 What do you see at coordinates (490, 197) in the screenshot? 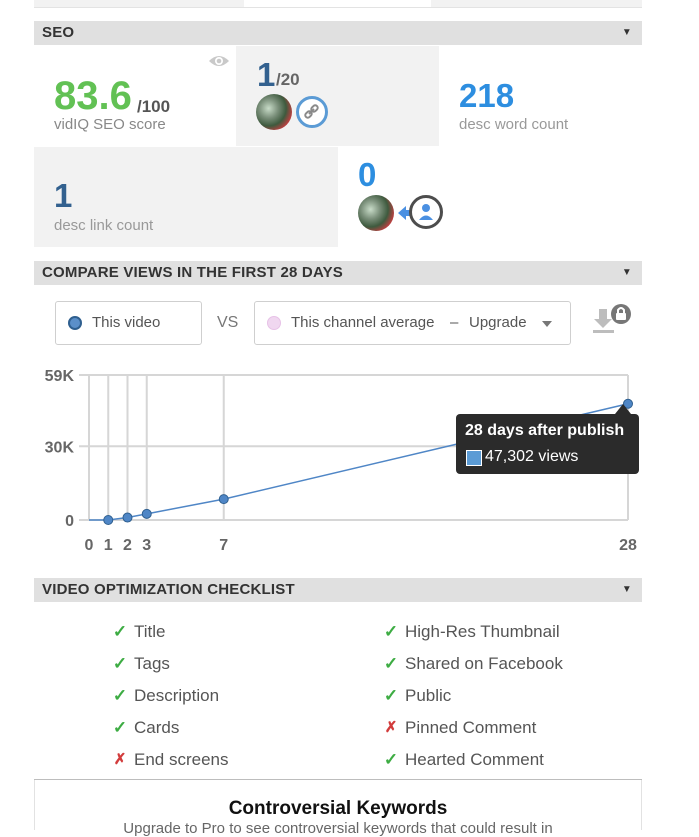
I see `subscribe-link-card: 0` at bounding box center [490, 197].